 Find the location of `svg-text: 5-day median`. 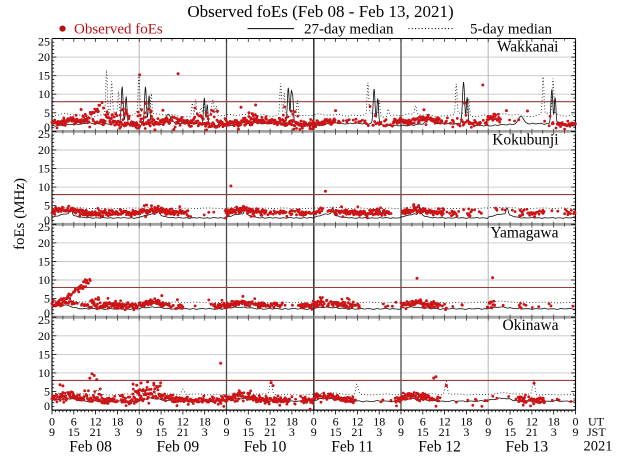

svg-text: 5-day median is located at coordinates (511, 30).